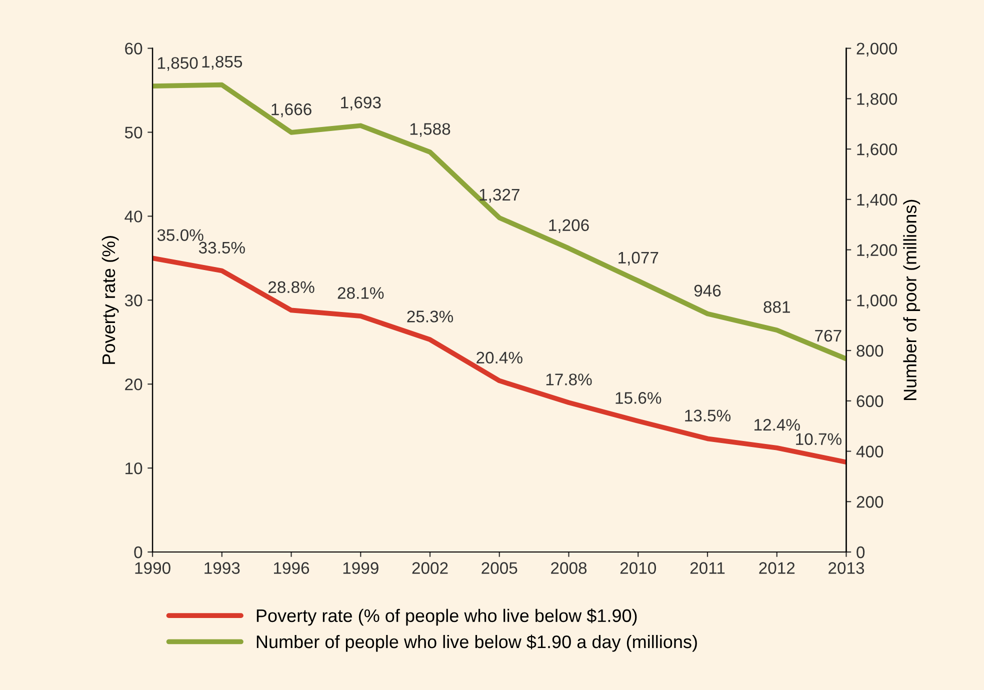 The width and height of the screenshot is (984, 690). Describe the element at coordinates (133, 216) in the screenshot. I see `y-tick-label: 40` at that location.